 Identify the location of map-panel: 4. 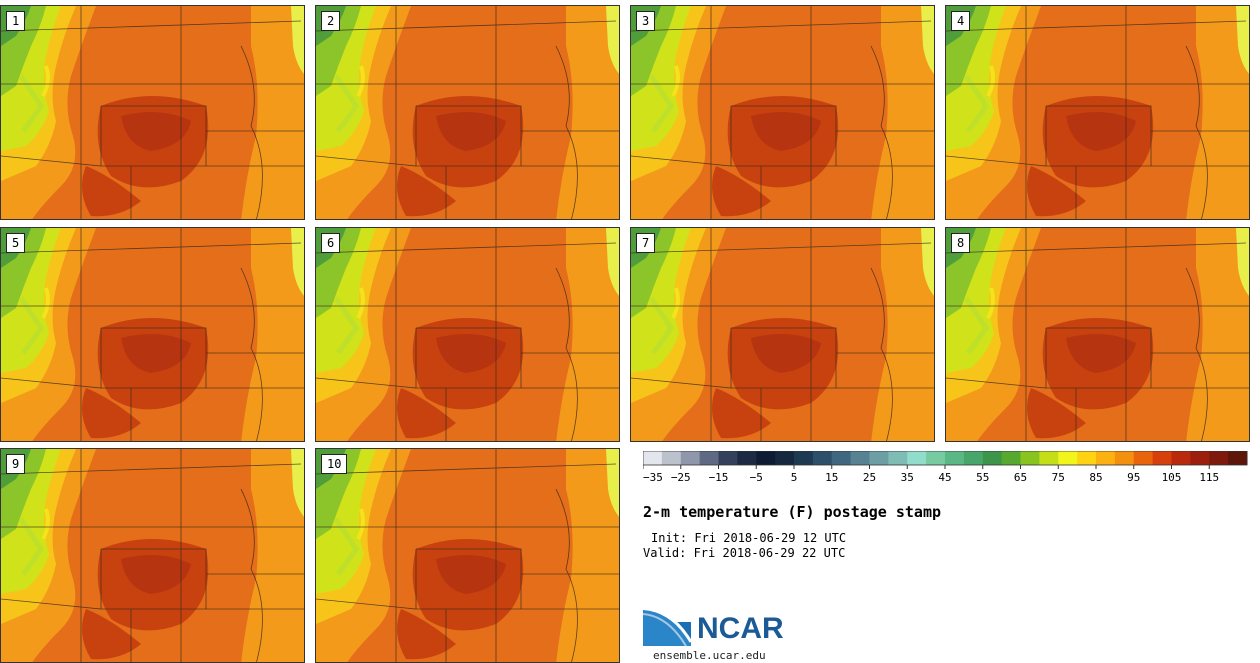
(1097, 112).